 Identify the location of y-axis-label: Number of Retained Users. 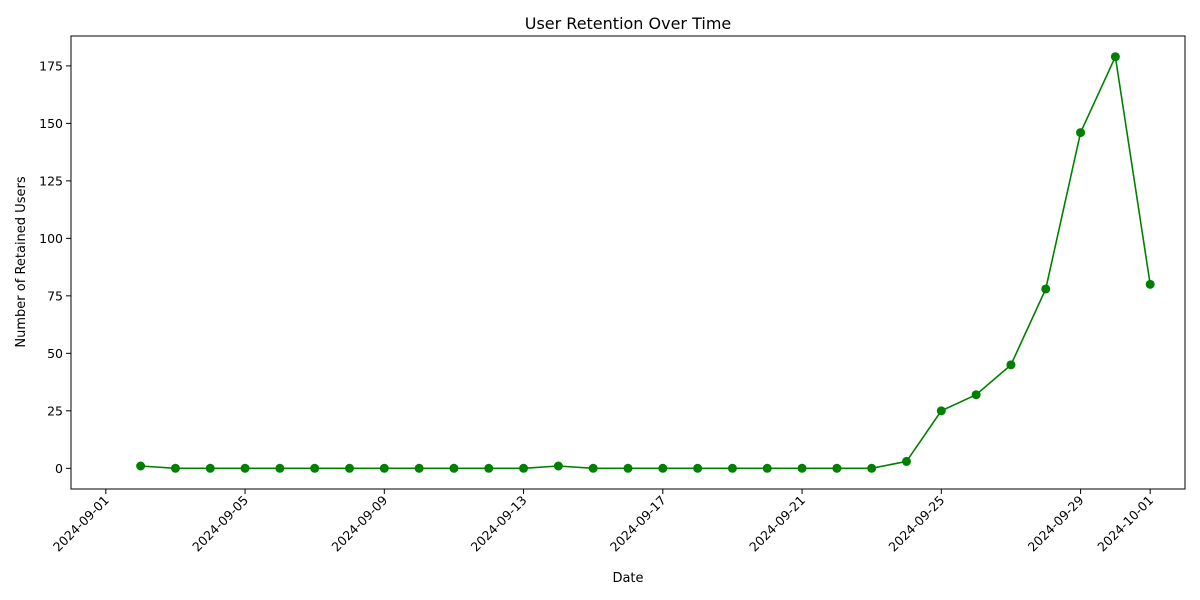
(21, 261).